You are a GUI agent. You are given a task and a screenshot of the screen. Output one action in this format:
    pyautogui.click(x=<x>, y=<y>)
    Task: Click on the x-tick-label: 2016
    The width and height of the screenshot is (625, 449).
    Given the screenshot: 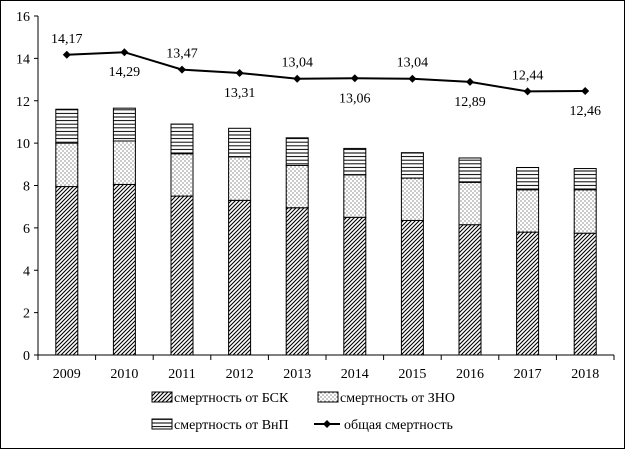 What is the action you would take?
    pyautogui.click(x=470, y=374)
    